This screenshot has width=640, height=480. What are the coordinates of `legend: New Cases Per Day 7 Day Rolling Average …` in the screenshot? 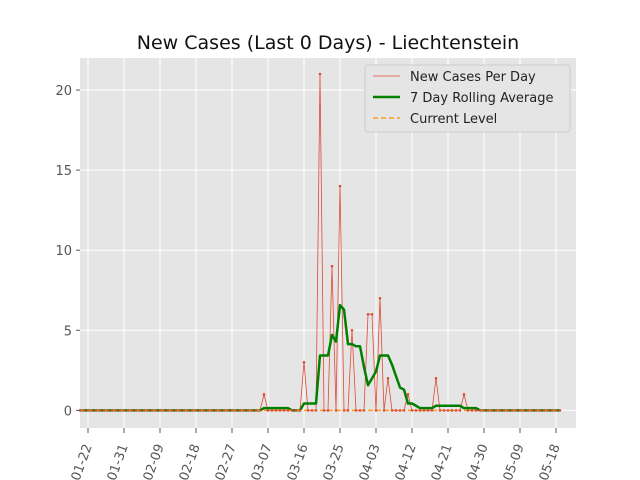 It's located at (467, 98).